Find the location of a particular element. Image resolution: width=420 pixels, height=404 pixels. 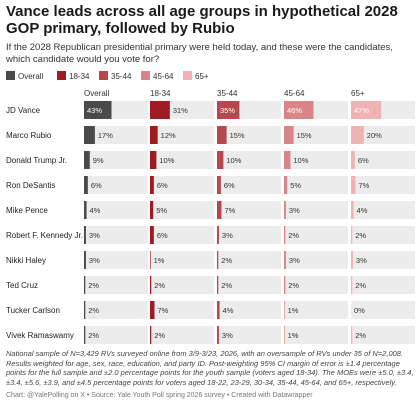

category-label: Donald Trump Jr. is located at coordinates (36, 160).